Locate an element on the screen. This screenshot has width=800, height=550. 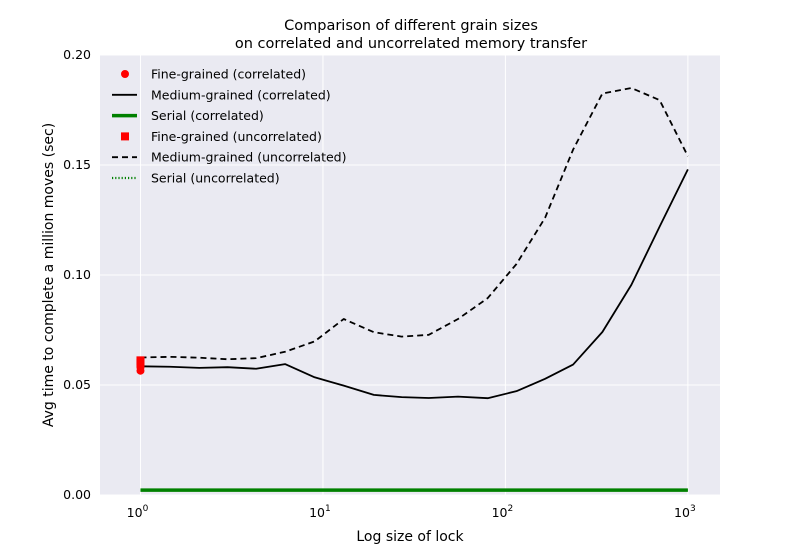
y-tick-label: 0.20 is located at coordinates (77, 54).